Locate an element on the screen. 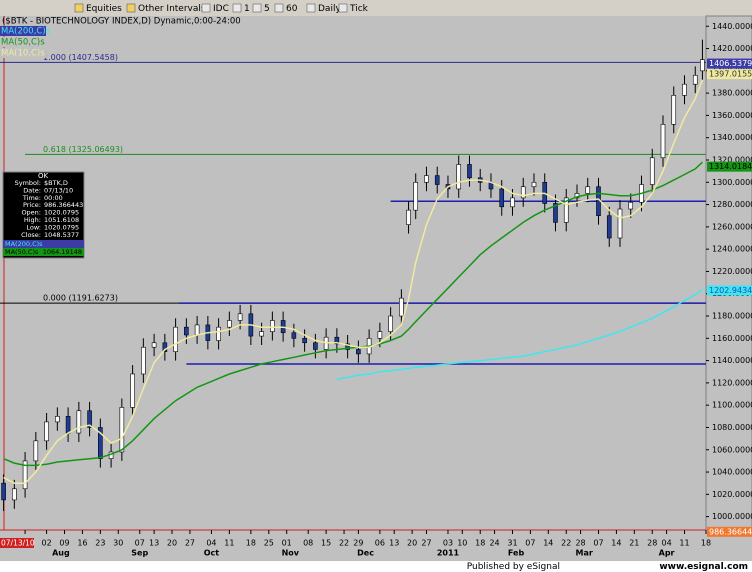  x-tick-label: 27 is located at coordinates (426, 543).